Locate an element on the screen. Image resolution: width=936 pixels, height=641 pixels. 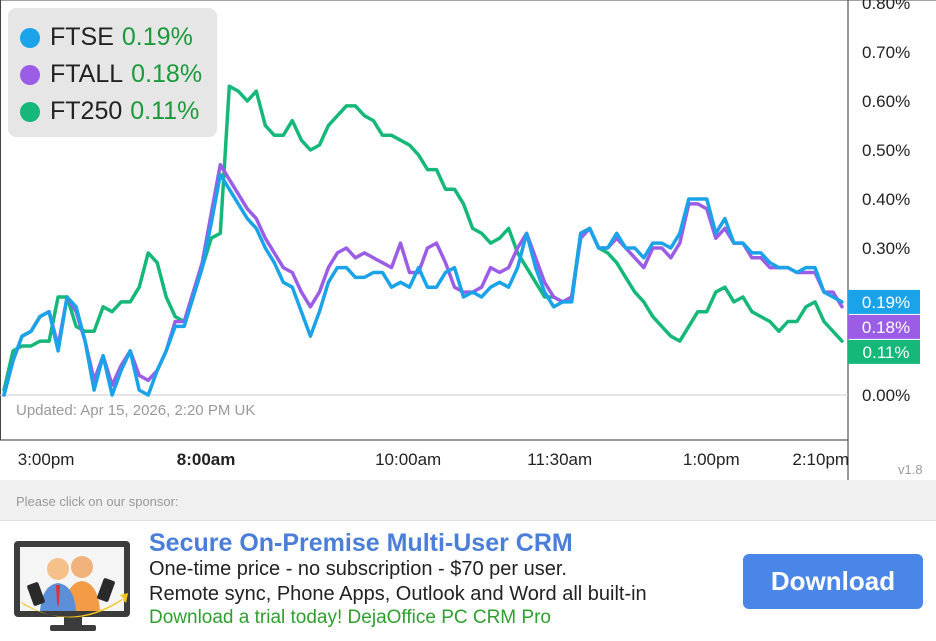
end-value-label: 0.18% is located at coordinates (886, 327).